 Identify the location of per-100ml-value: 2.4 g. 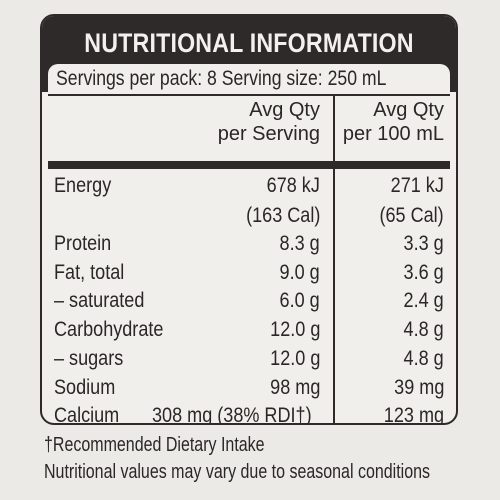
(423, 300).